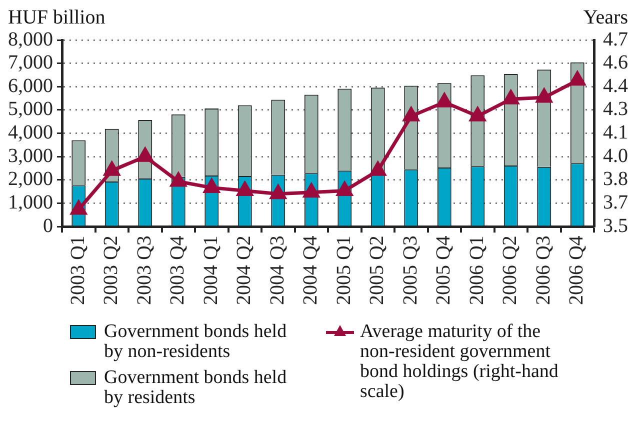 This screenshot has height=429, width=636. What do you see at coordinates (211, 271) in the screenshot?
I see `x-tick-label: 2004 Q1` at bounding box center [211, 271].